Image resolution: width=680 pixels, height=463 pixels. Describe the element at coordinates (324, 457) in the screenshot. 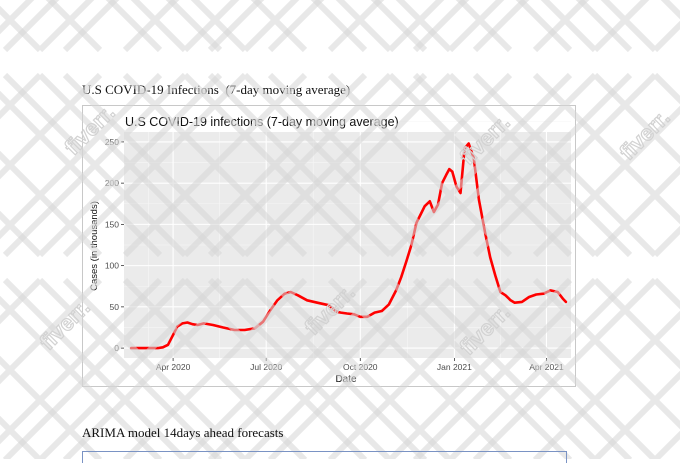

I see `forecast-chart-frame` at that location.